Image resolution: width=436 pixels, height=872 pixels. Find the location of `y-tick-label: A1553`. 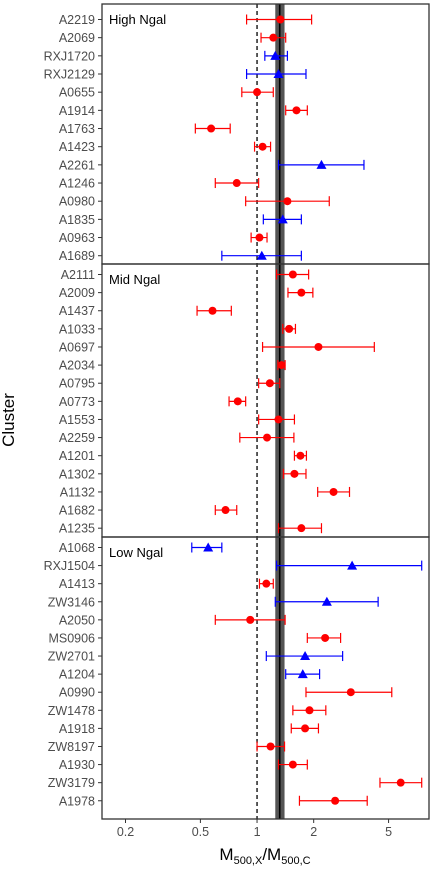

y-tick-label: A1553 is located at coordinates (77, 420).